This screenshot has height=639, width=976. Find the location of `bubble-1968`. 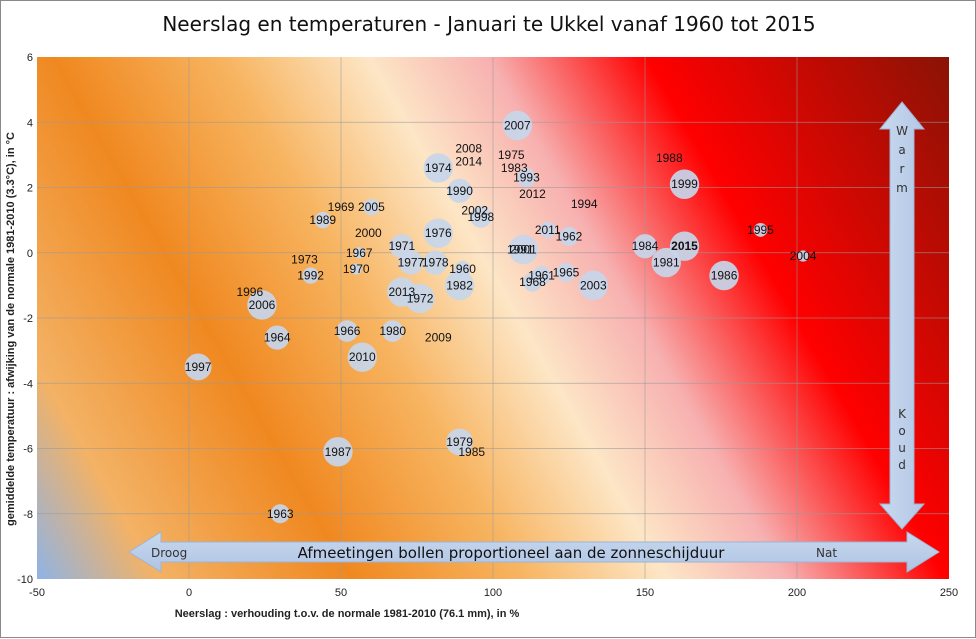

bubble-1968 is located at coordinates (533, 282).